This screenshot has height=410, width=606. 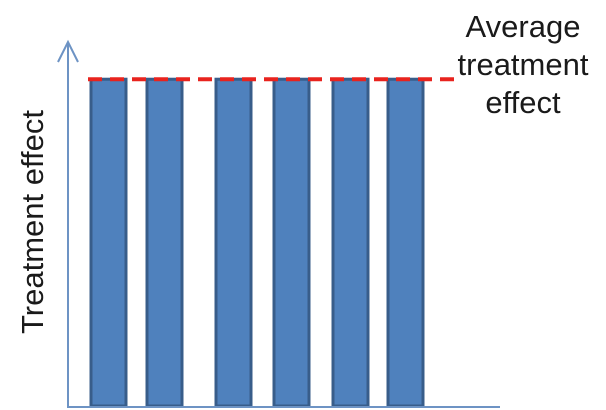 What do you see at coordinates (523, 26) in the screenshot?
I see `average-line-label-line-1: Average` at bounding box center [523, 26].